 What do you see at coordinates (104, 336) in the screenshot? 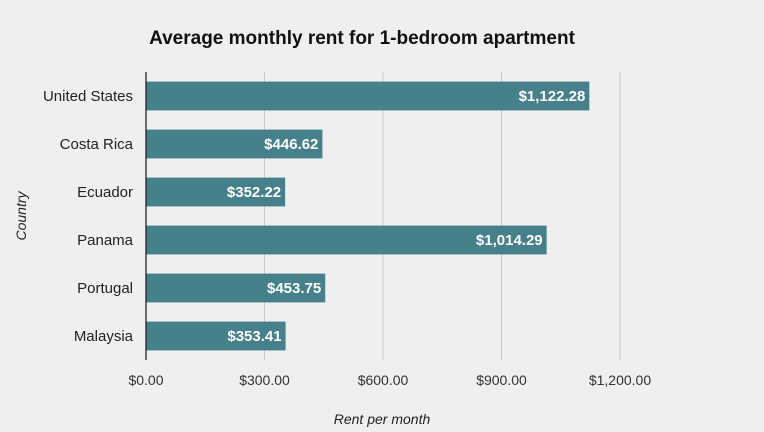
I see `category-label: Malaysia` at bounding box center [104, 336].